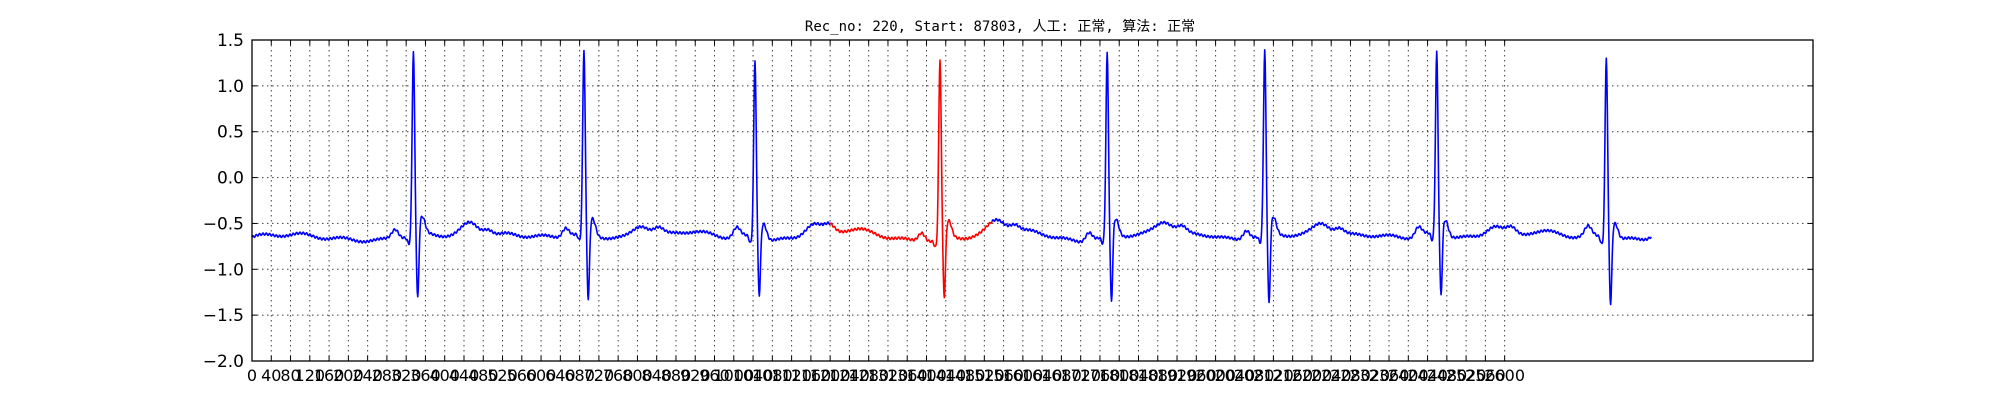  Describe the element at coordinates (714, 375) in the screenshot. I see `x-tick-label: 960` at that location.